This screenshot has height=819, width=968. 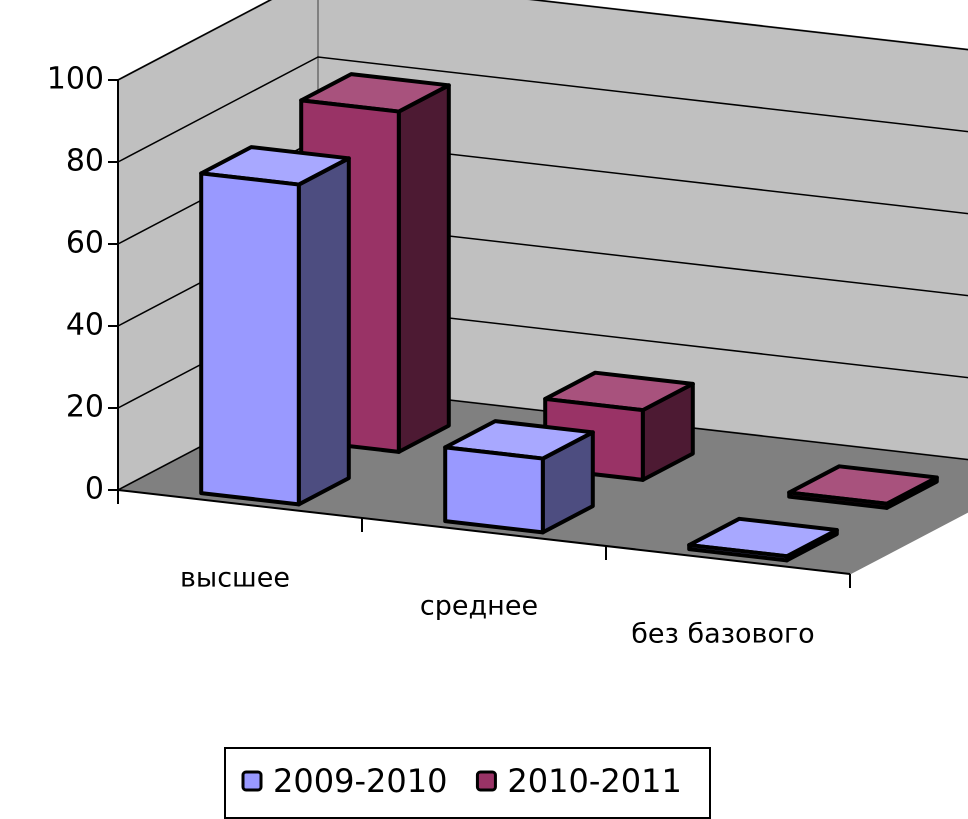 I want to click on x-tick-label: среднее, so click(x=479, y=606).